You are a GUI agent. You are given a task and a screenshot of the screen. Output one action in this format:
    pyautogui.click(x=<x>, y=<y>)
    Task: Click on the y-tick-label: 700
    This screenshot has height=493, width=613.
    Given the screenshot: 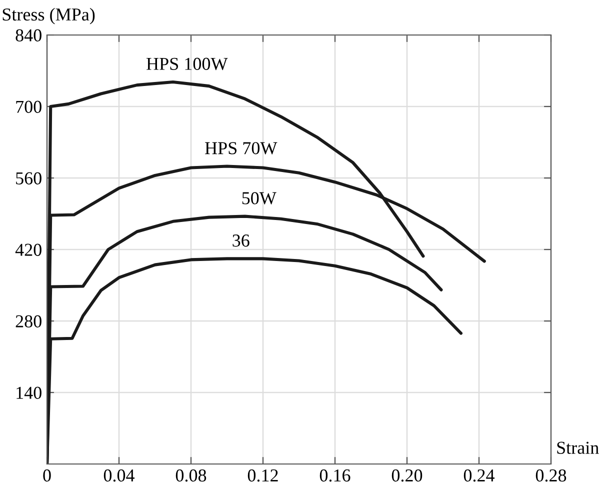 What is the action you would take?
    pyautogui.click(x=29, y=106)
    